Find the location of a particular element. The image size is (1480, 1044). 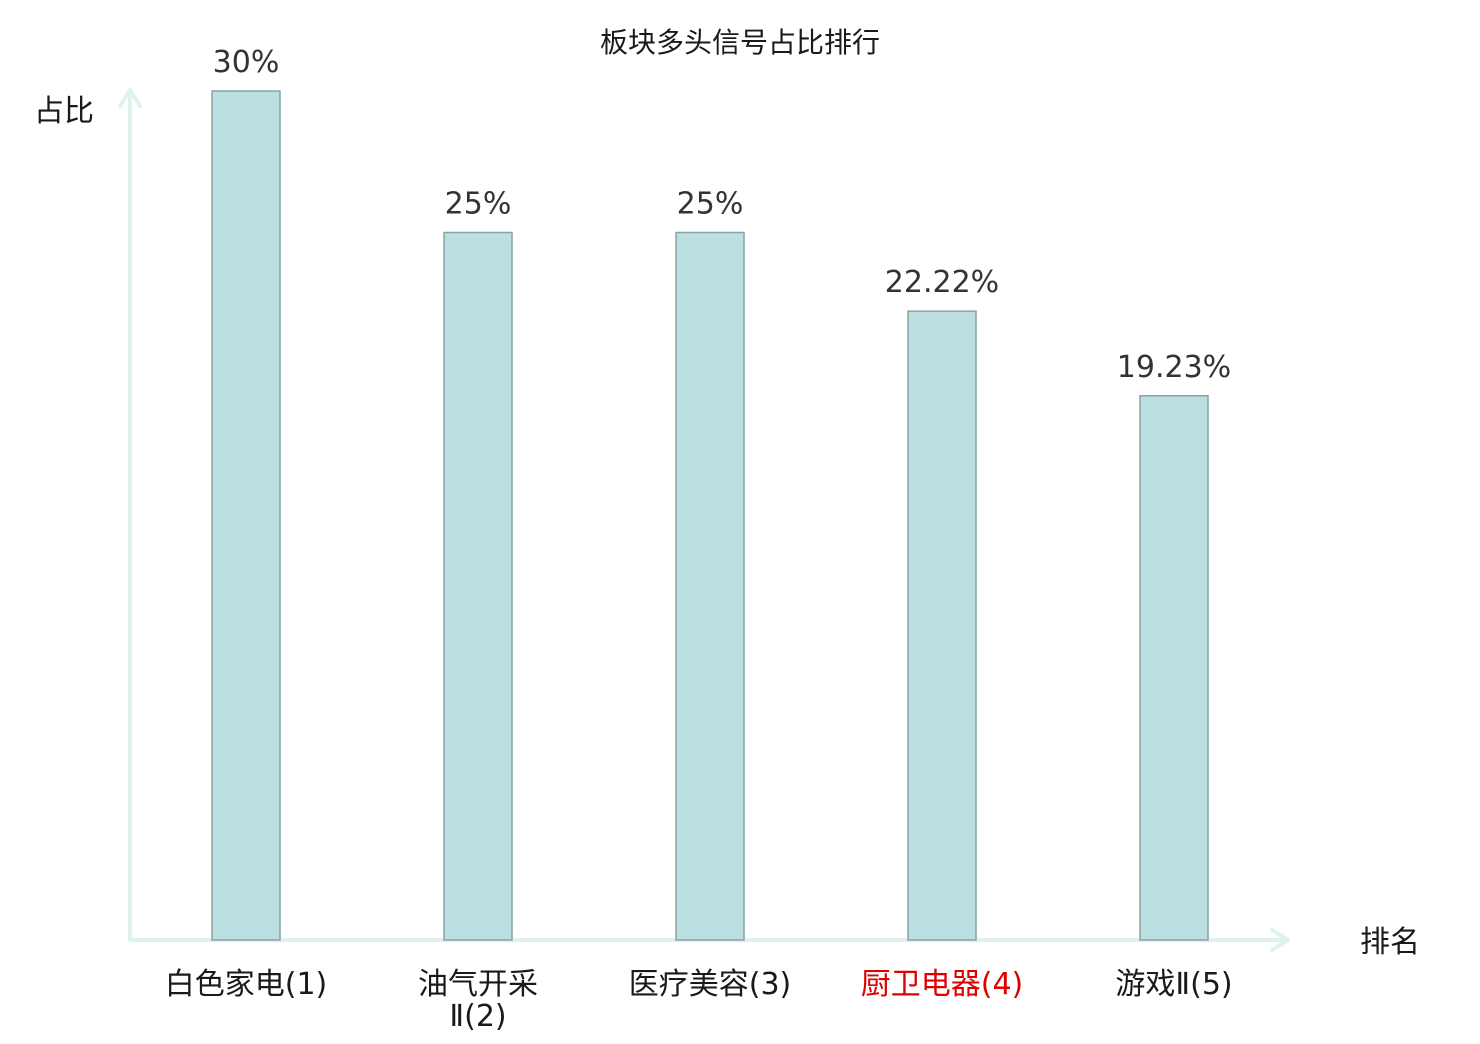

category-label: 游戏Ⅱ(5) is located at coordinates (1173, 984).